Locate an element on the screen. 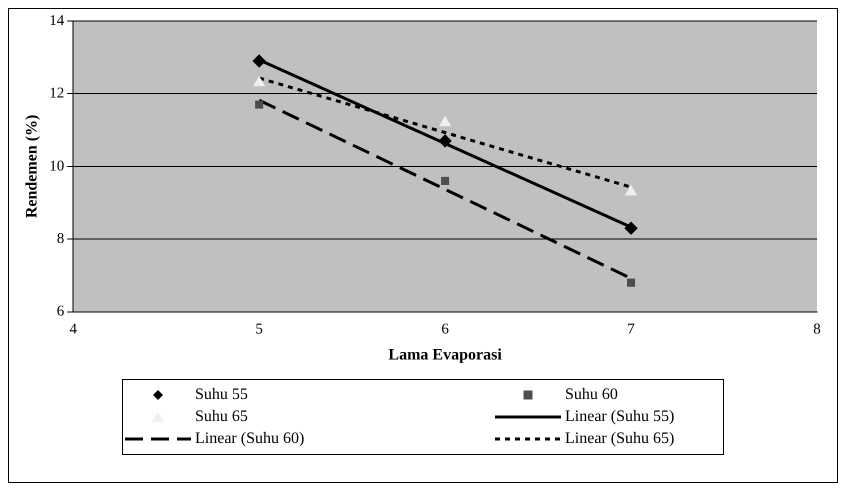 The width and height of the screenshot is (846, 491). y-tick-label: 6 is located at coordinates (60, 312).